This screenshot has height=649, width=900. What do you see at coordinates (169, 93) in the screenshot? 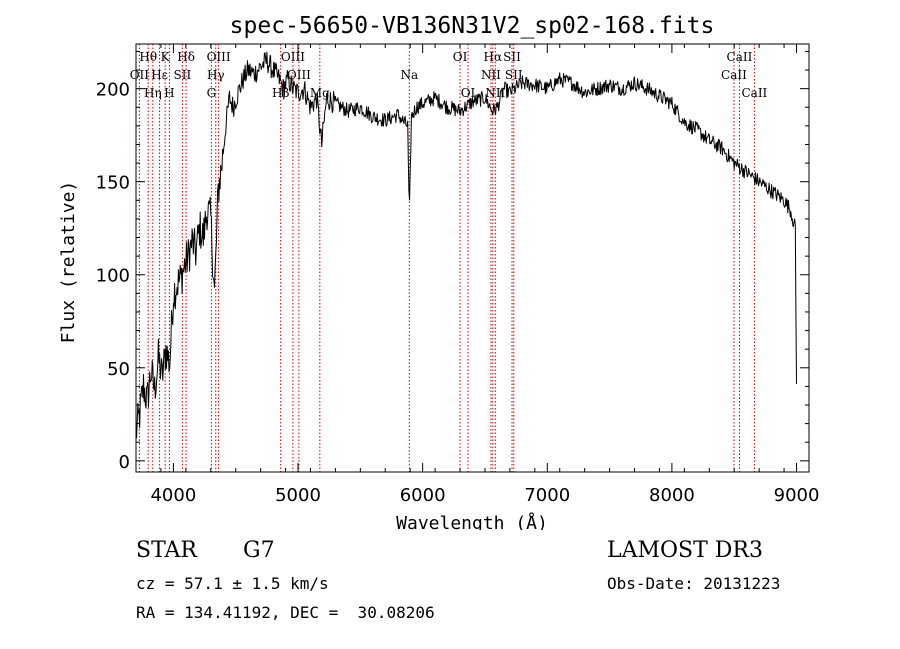
I see `line-label-5: H` at bounding box center [169, 93].